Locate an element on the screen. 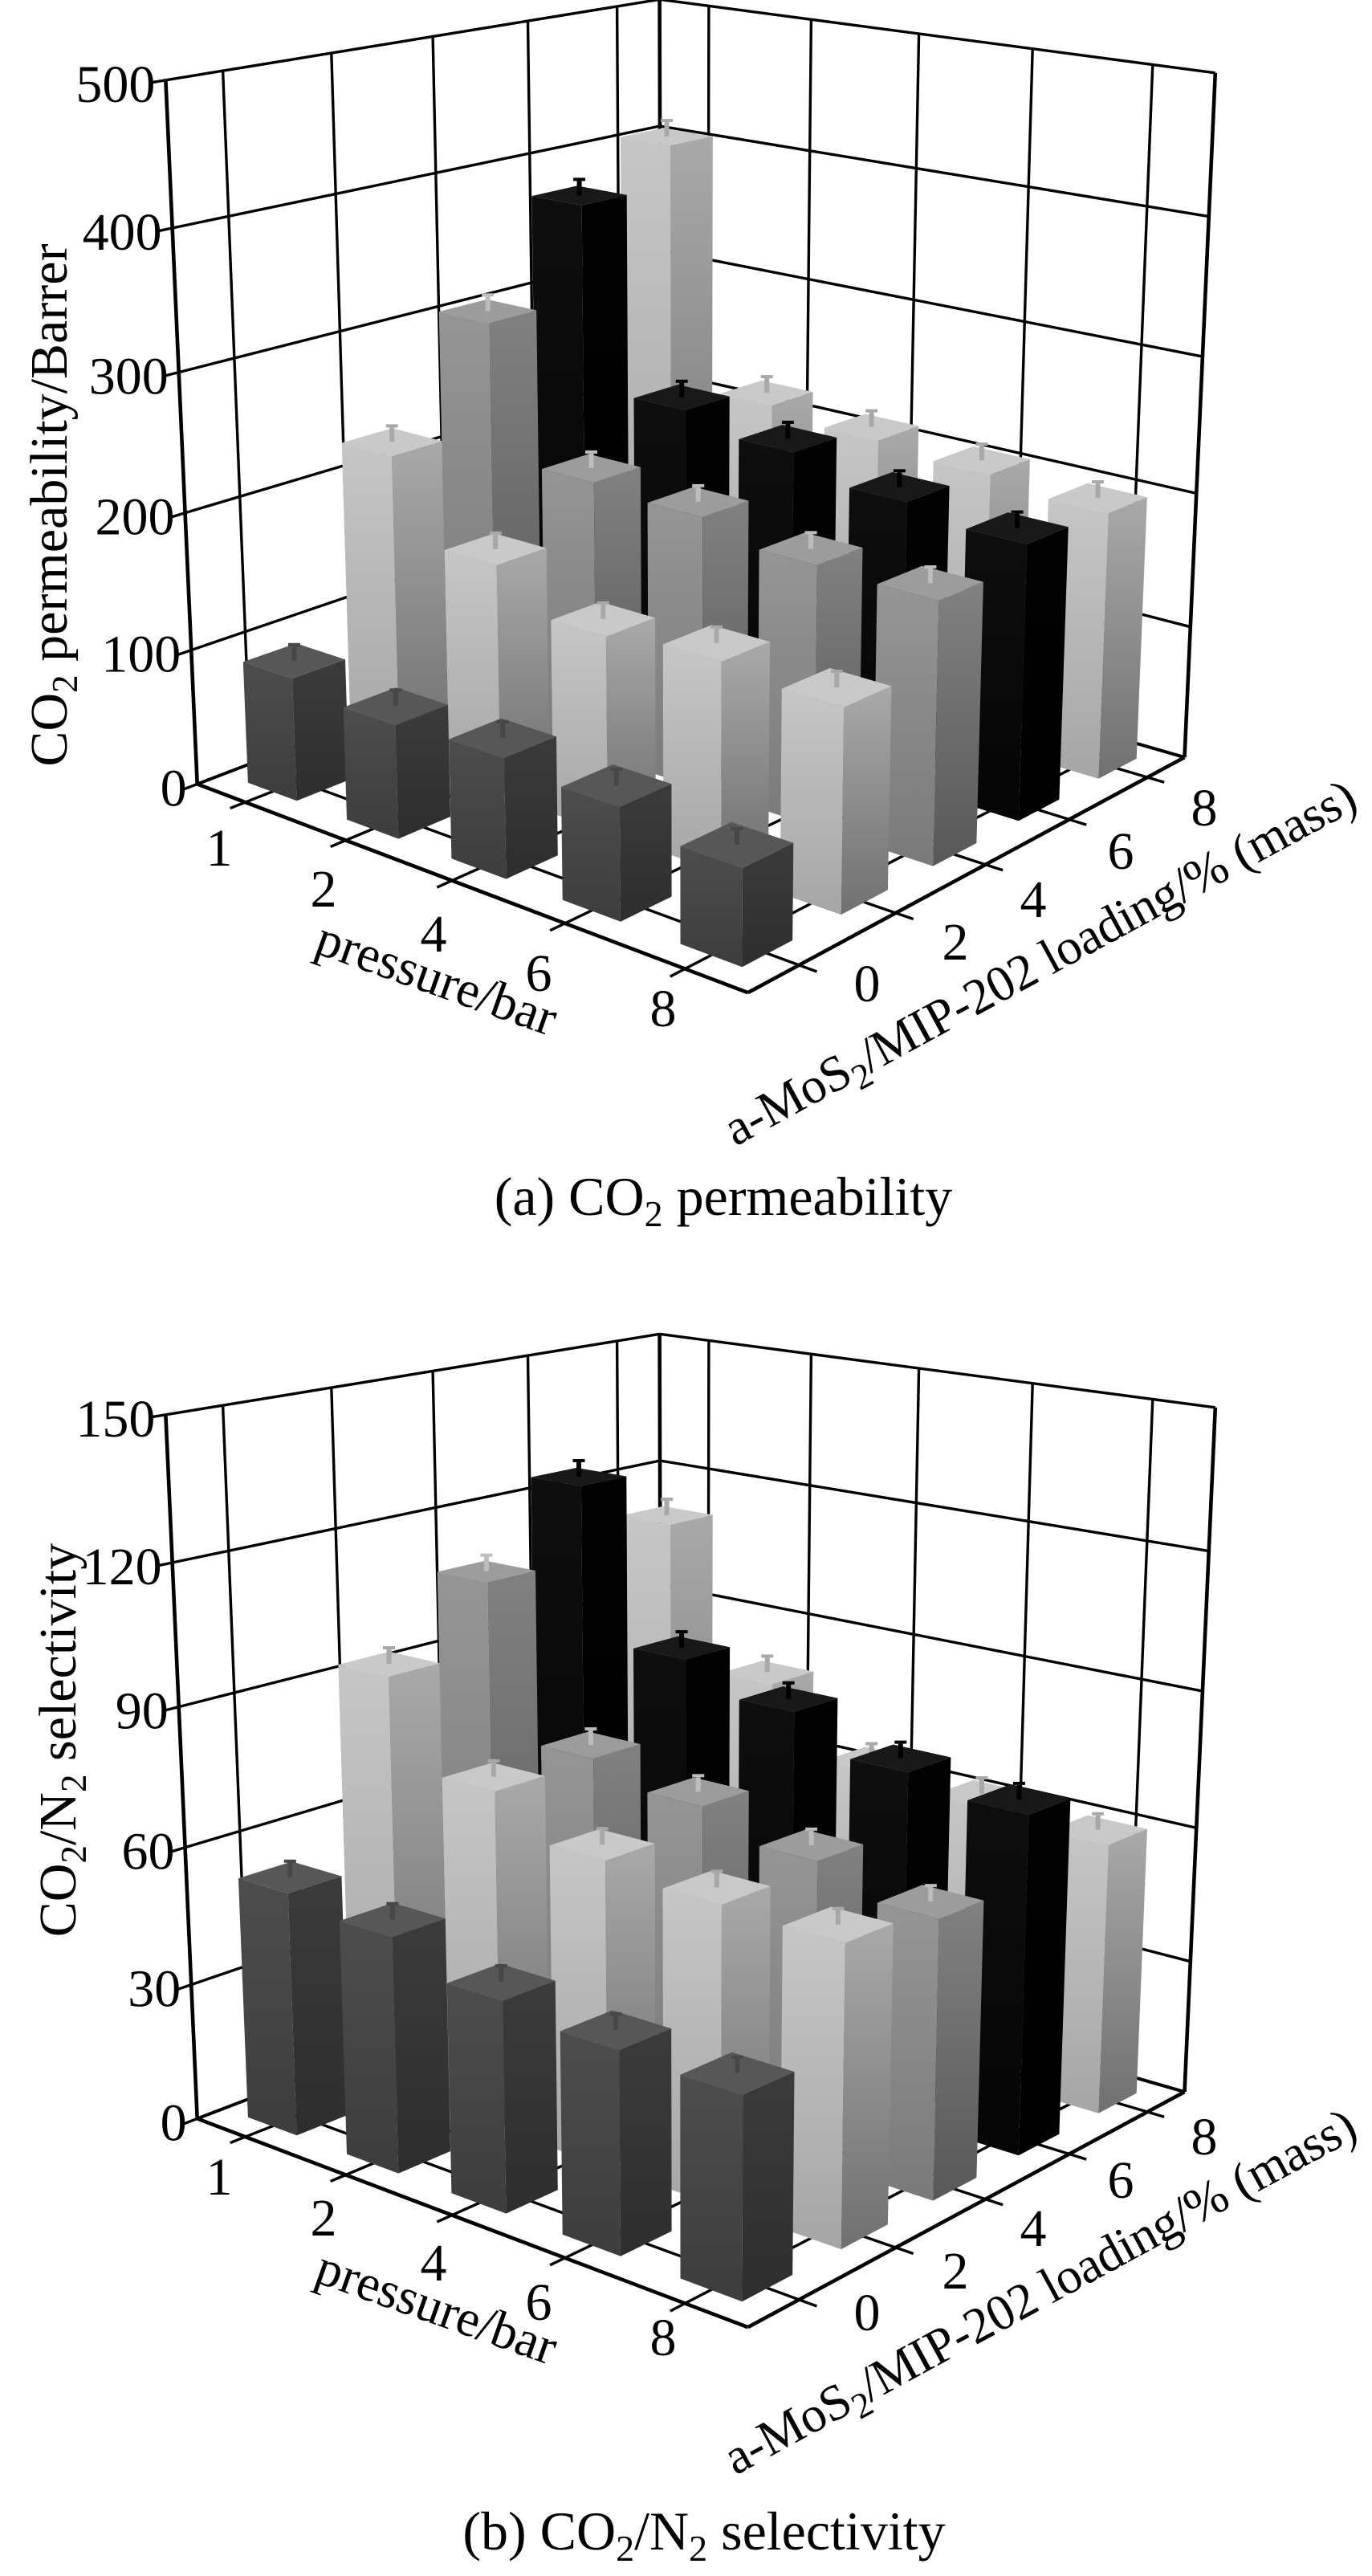 The image size is (1372, 2576). svg-text: CO2​ permeability/Barrer is located at coordinates (53, 504).